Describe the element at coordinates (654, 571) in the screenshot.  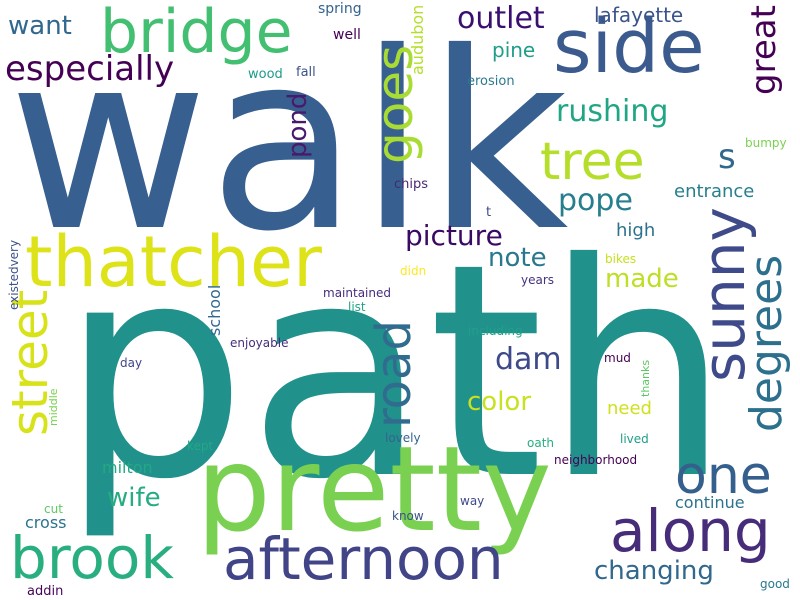
I see `word-changing: changing` at that location.